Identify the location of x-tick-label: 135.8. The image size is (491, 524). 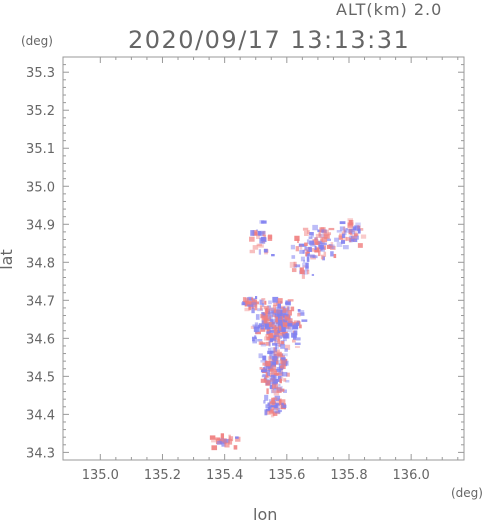
(348, 475).